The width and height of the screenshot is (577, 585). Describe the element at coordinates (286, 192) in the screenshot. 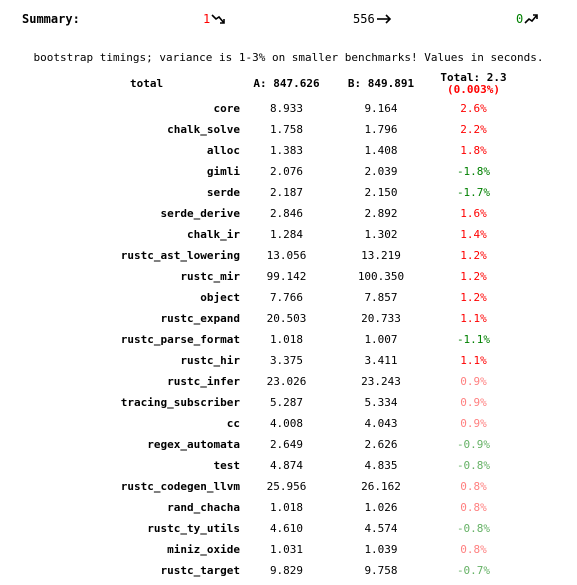

I see `time-a: 2.187` at that location.